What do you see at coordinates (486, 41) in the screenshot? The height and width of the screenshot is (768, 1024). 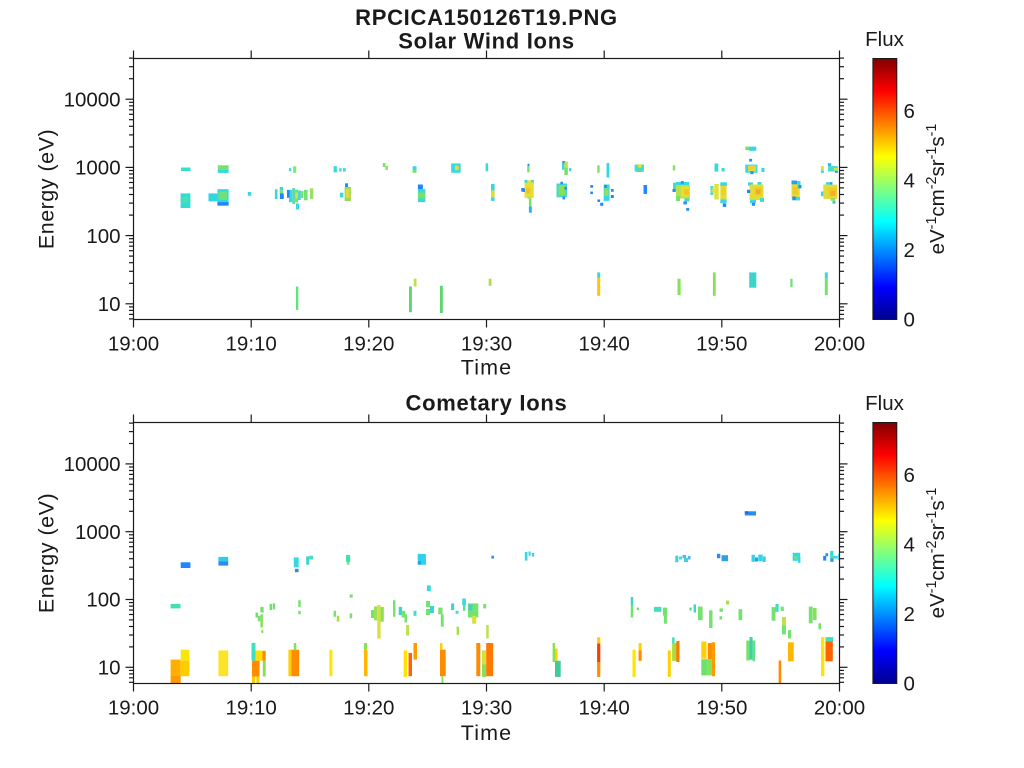 I see `svg-text: Solar Wind Ions` at bounding box center [486, 41].